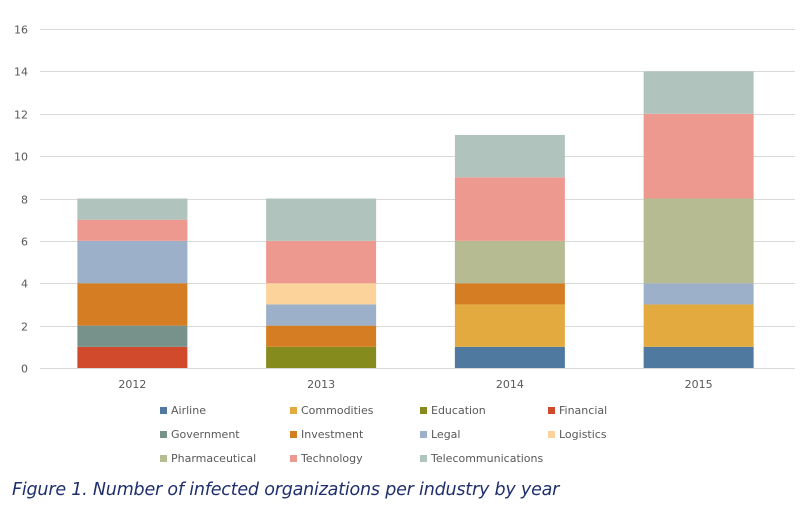 The image size is (800, 520). What do you see at coordinates (321, 262) in the screenshot?
I see `bar-segment-technology-2013` at bounding box center [321, 262].